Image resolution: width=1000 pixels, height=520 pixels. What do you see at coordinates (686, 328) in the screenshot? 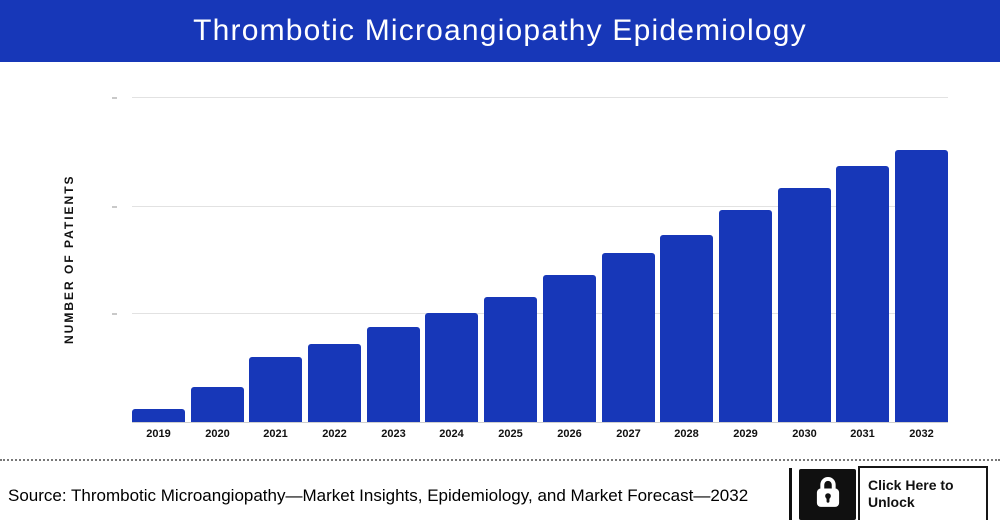
I see `bar-2028` at bounding box center [686, 328].